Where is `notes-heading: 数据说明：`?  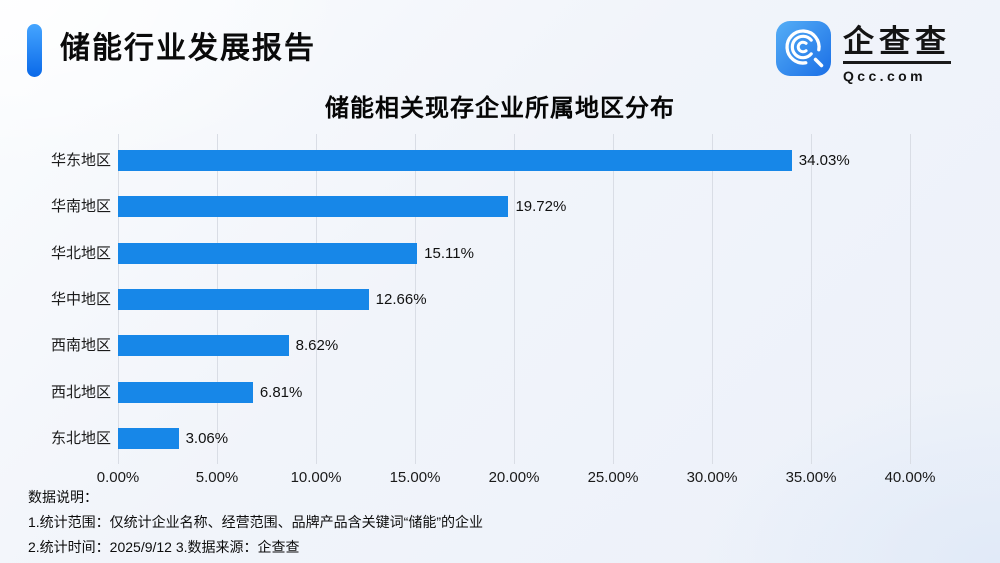
notes-heading: 数据说明： is located at coordinates (63, 497).